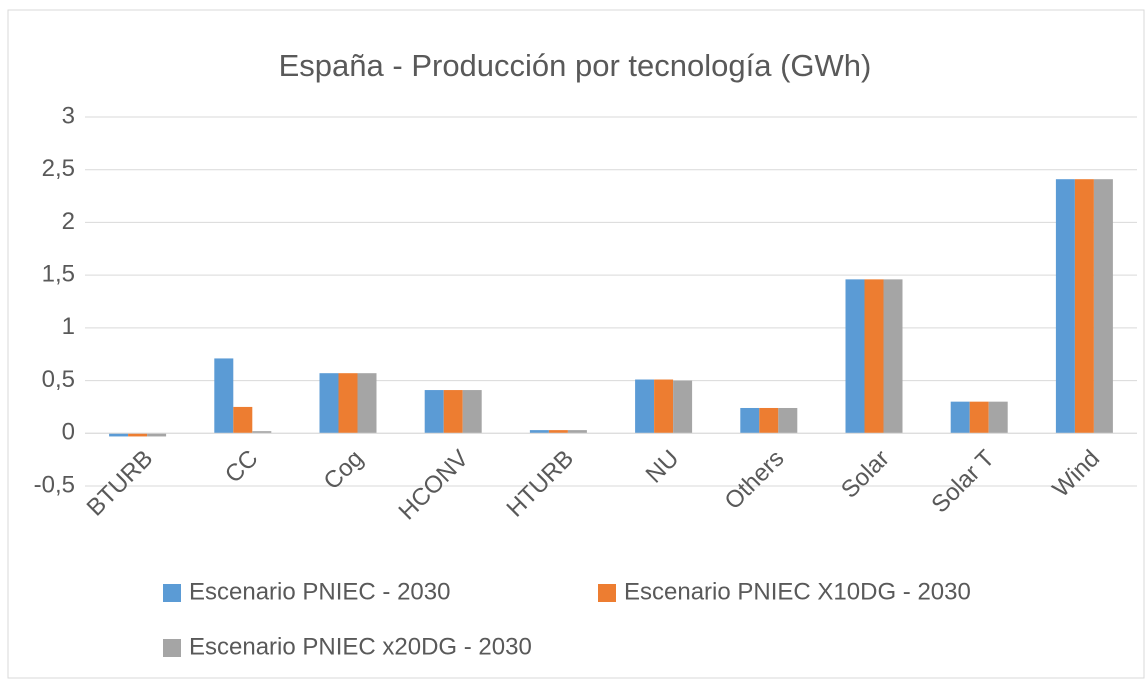 This screenshot has width=1146, height=684. I want to click on y-tick-label: 3, so click(68, 115).